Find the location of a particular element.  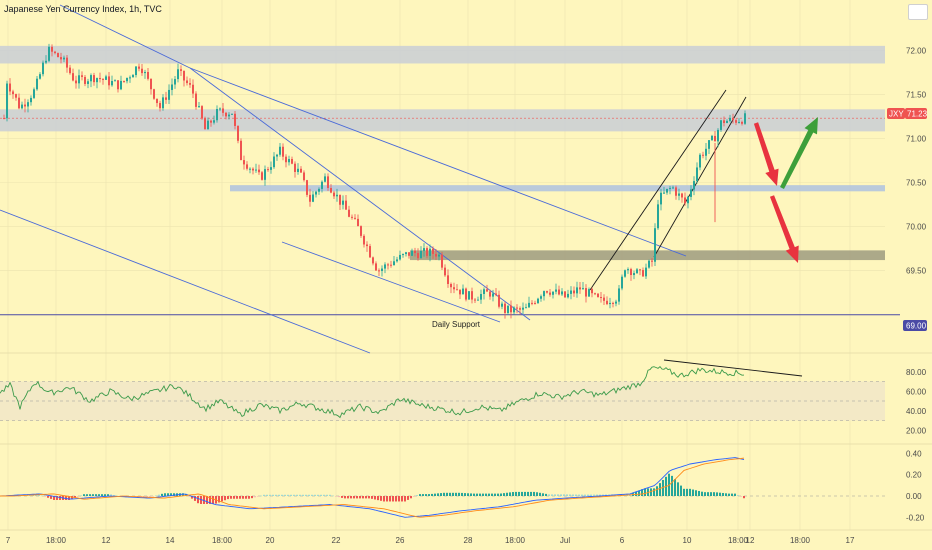

price-tick-3: 70.50 is located at coordinates (916, 183).